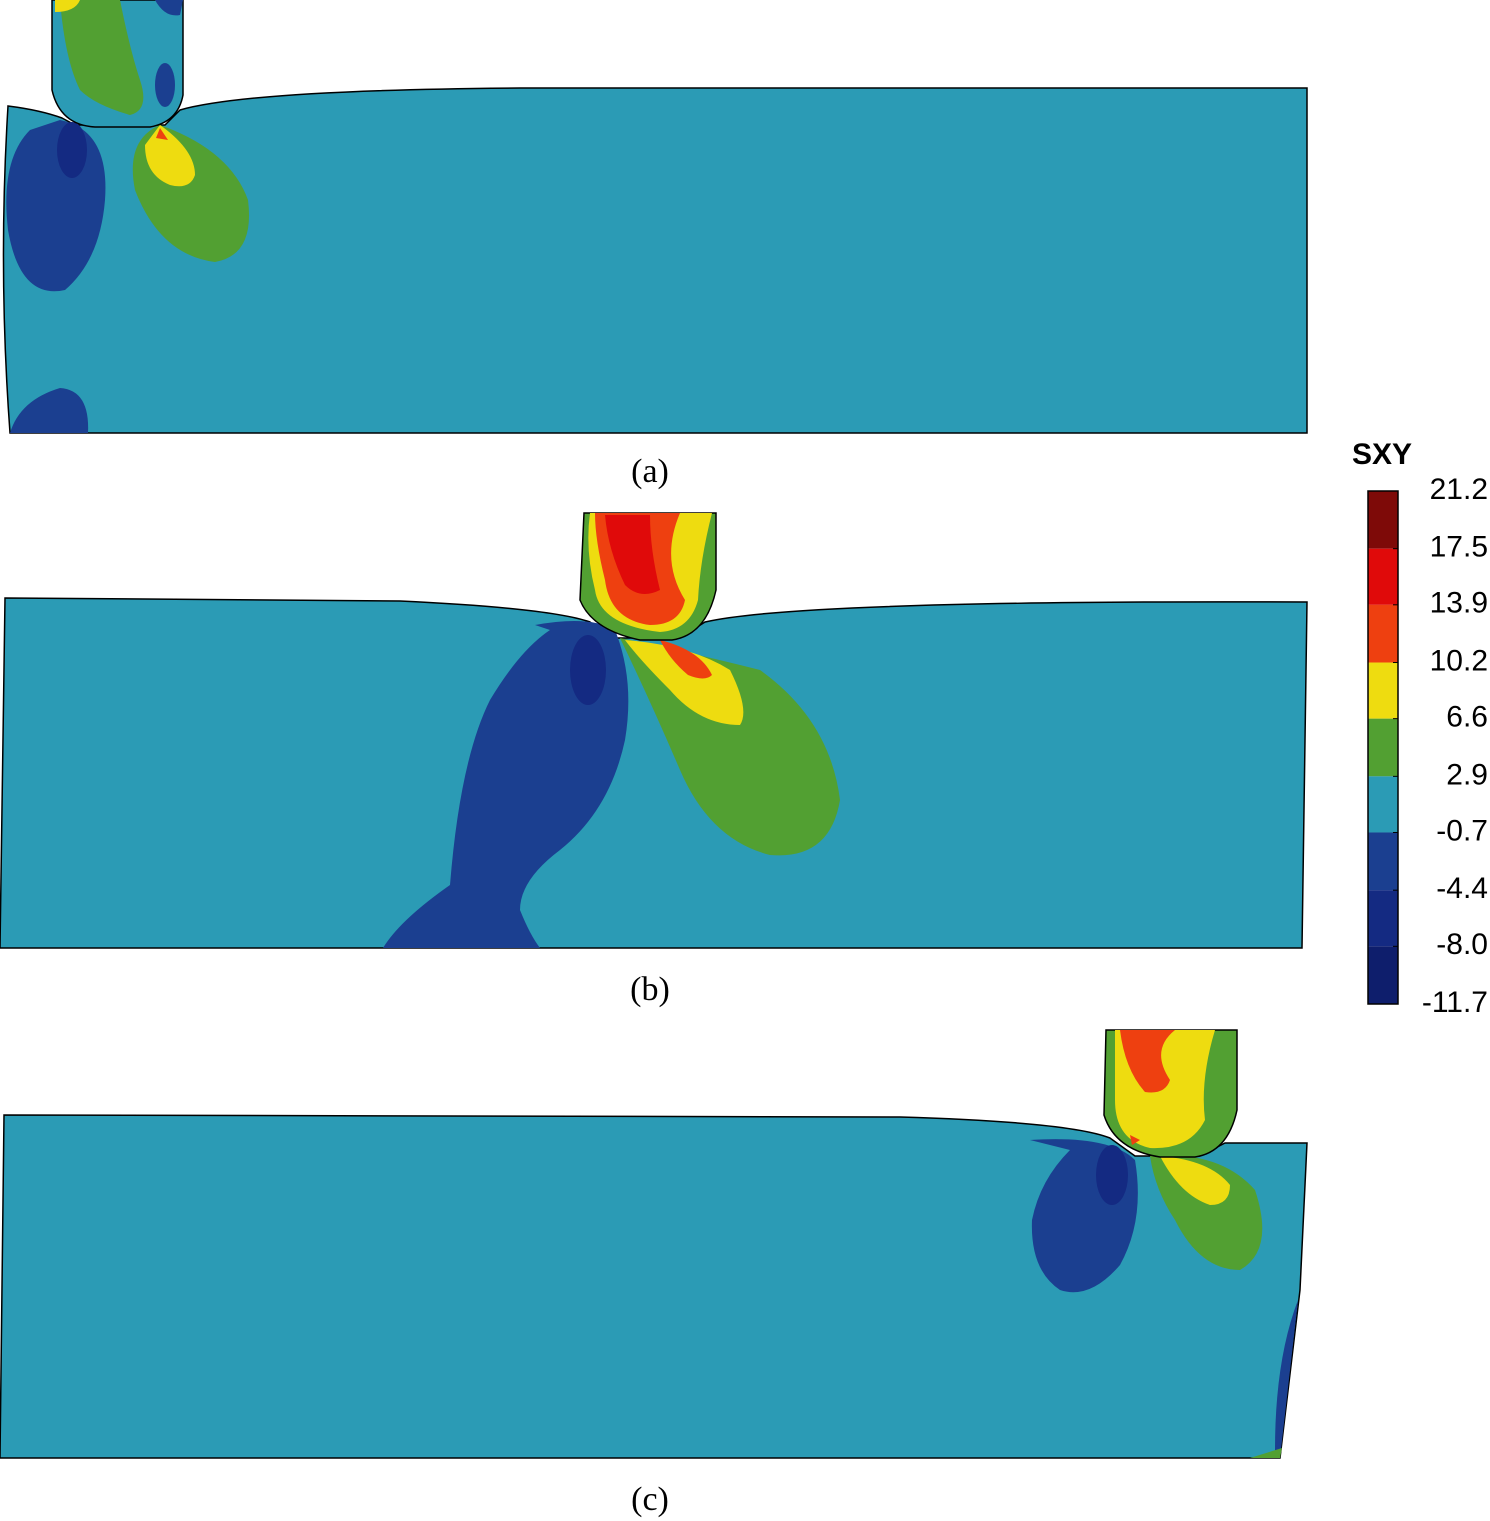 This screenshot has width=1490, height=1521. Describe the element at coordinates (1459, 547) in the screenshot. I see `colorbar-tick-label: 17.5` at that location.